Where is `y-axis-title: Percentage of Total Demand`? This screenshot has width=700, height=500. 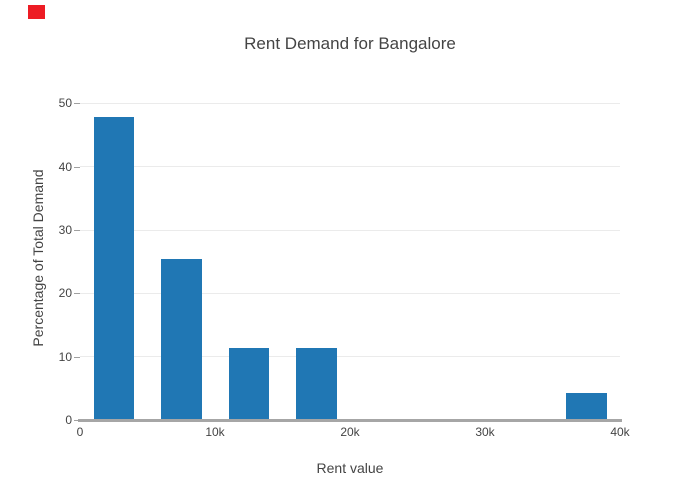
y-axis-title: Percentage of Total Demand is located at coordinates (38, 258).